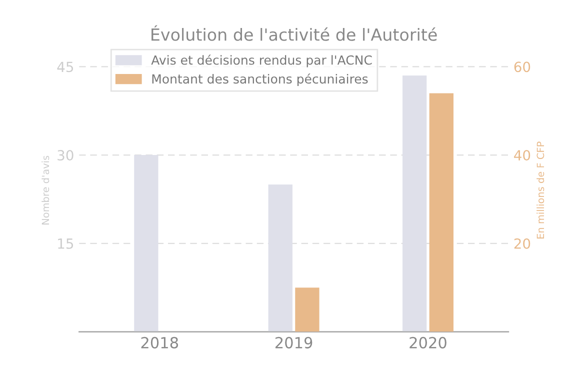  What do you see at coordinates (159, 342) in the screenshot?
I see `x-tick-label: 2018` at bounding box center [159, 342].